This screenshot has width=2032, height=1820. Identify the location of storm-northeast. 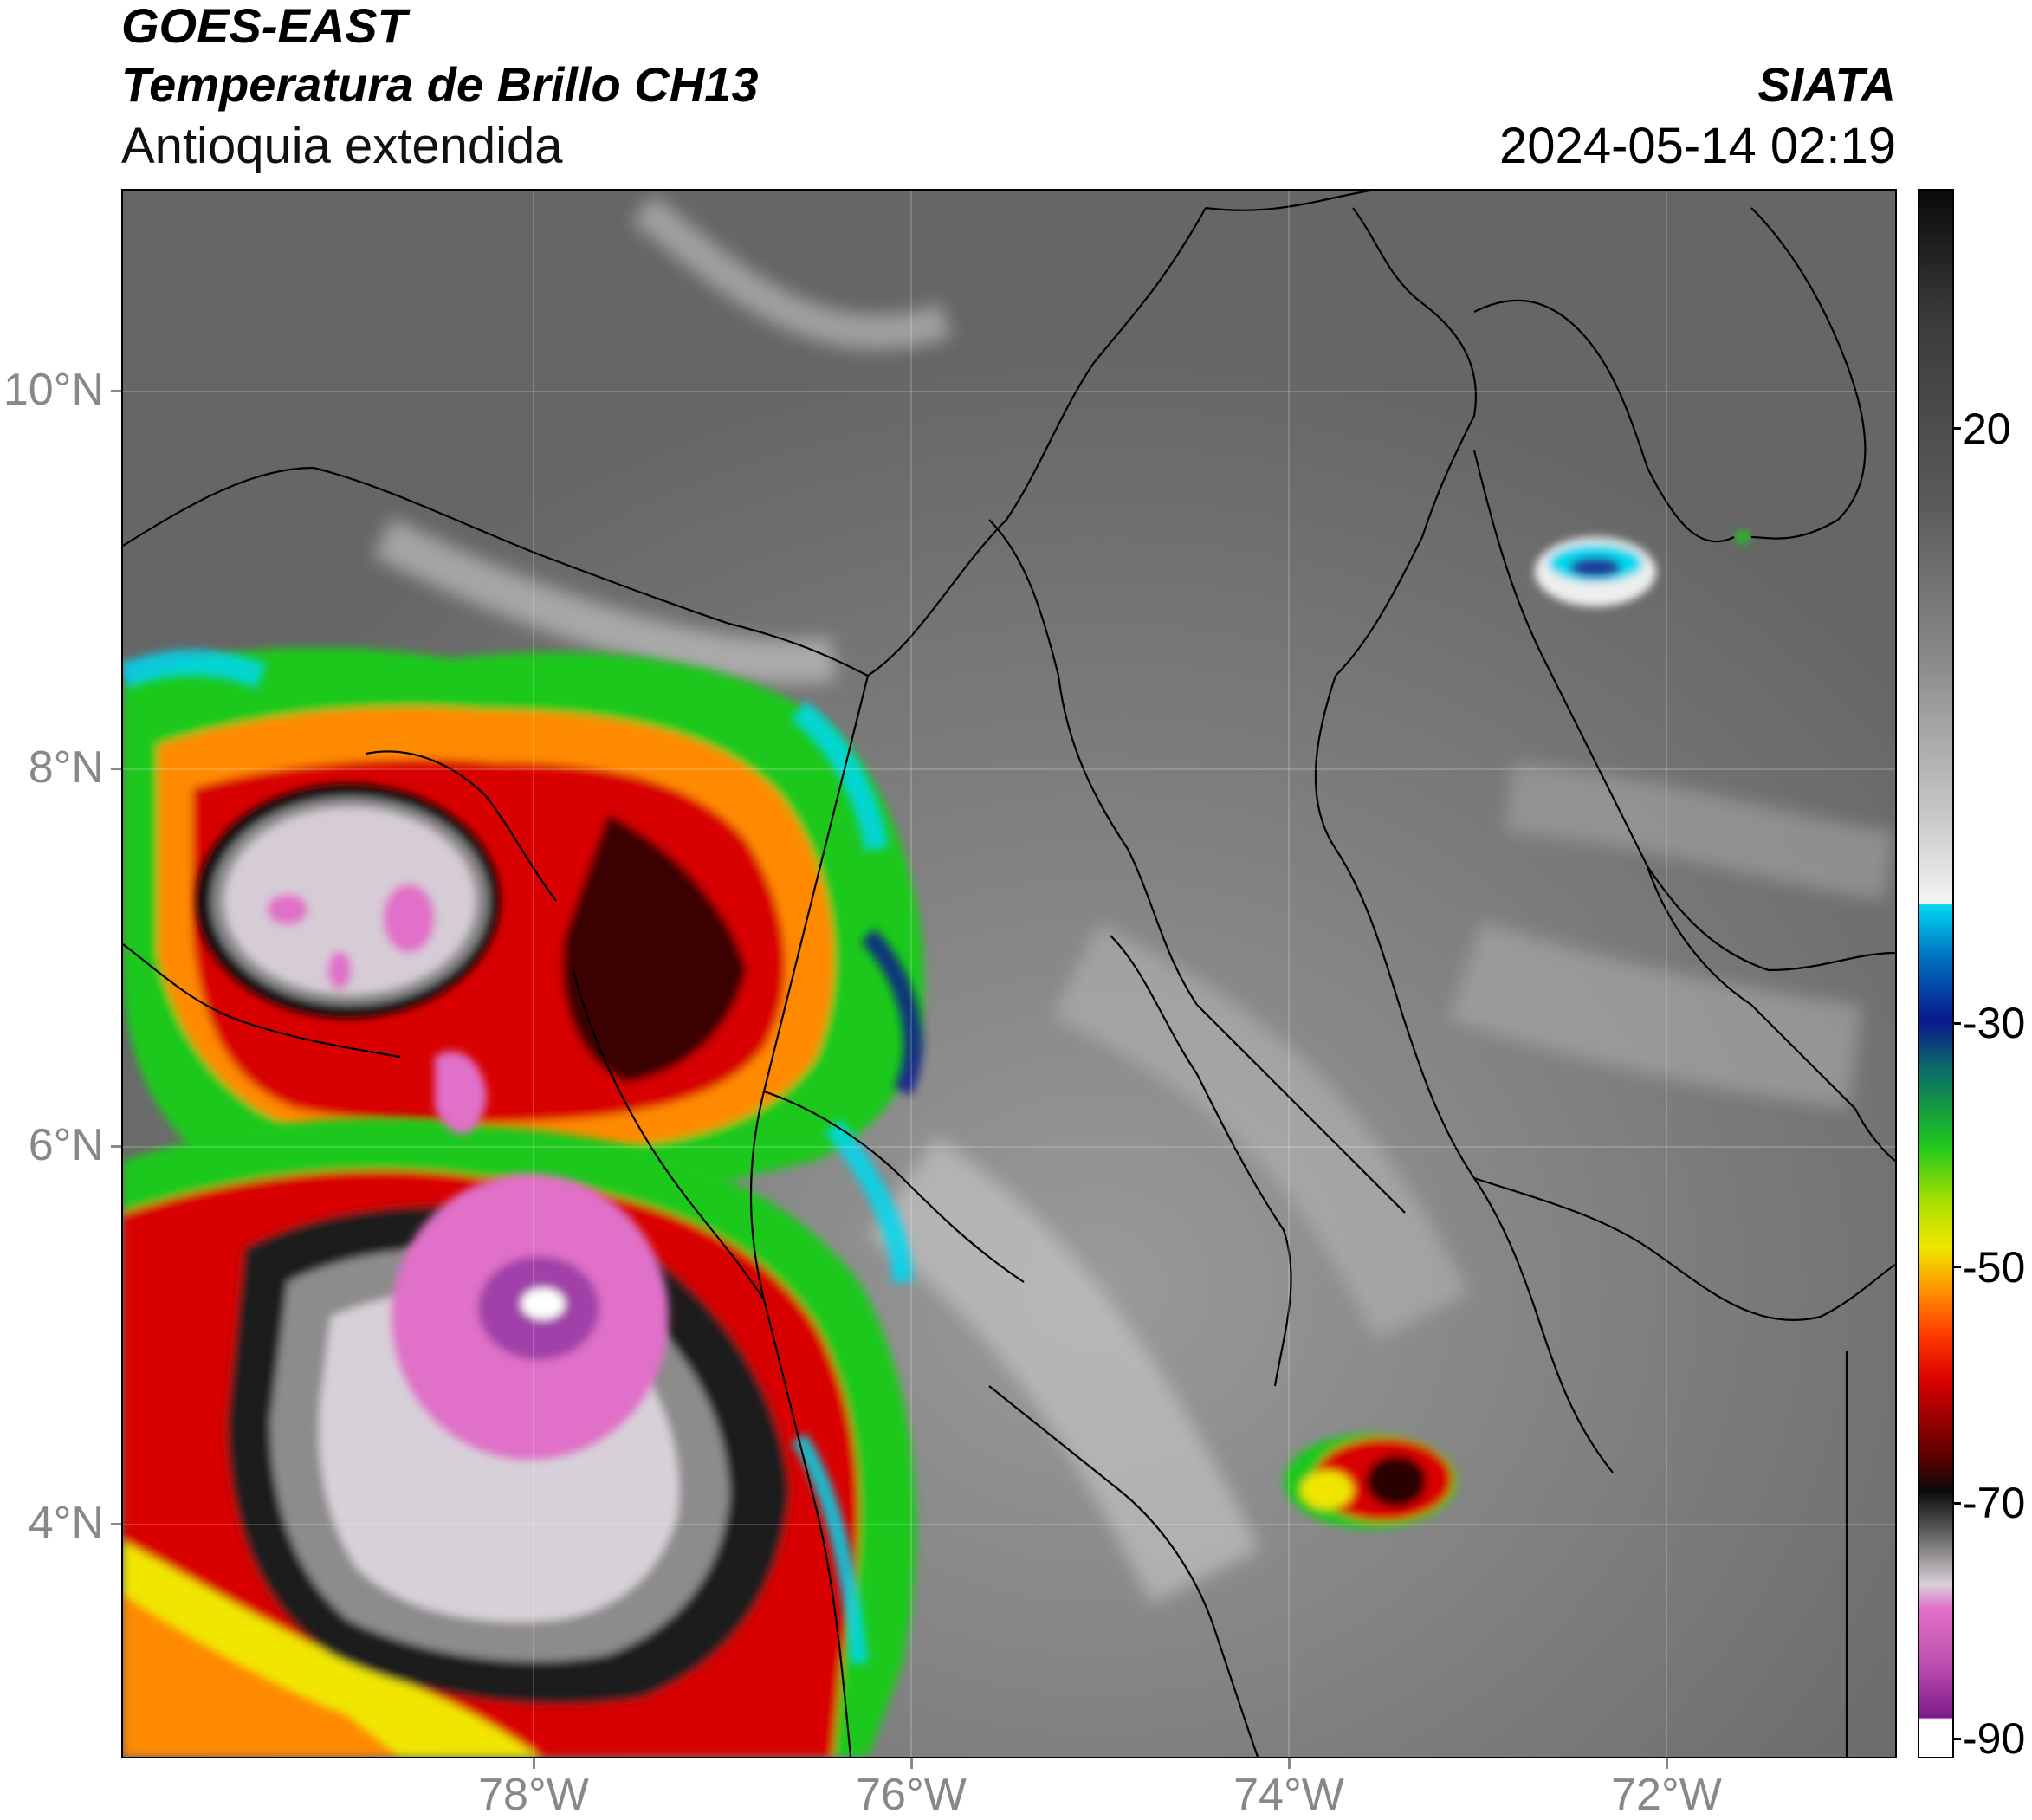
(1642, 568).